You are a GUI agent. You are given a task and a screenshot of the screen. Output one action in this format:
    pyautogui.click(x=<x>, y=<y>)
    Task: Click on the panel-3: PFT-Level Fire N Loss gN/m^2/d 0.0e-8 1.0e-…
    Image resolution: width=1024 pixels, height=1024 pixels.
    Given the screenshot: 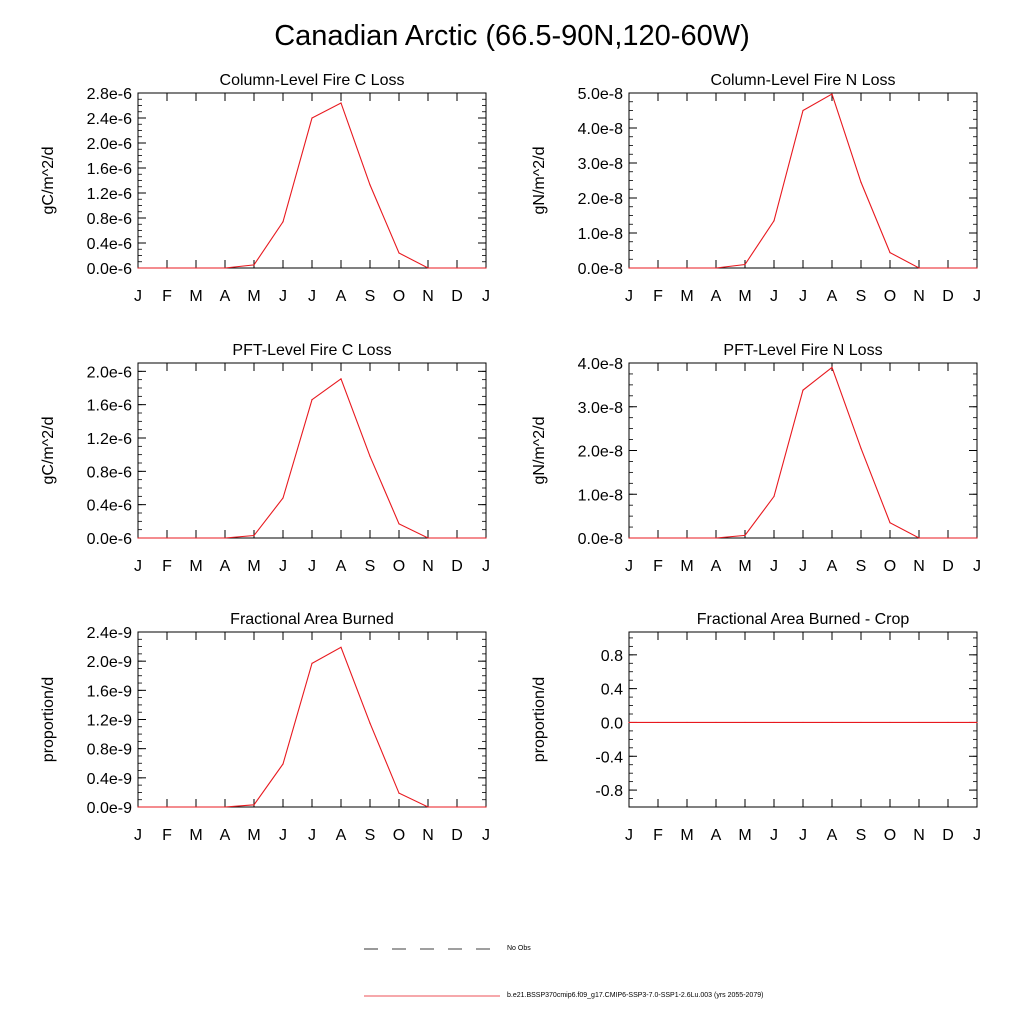 What is the action you would take?
    pyautogui.click(x=756, y=458)
    